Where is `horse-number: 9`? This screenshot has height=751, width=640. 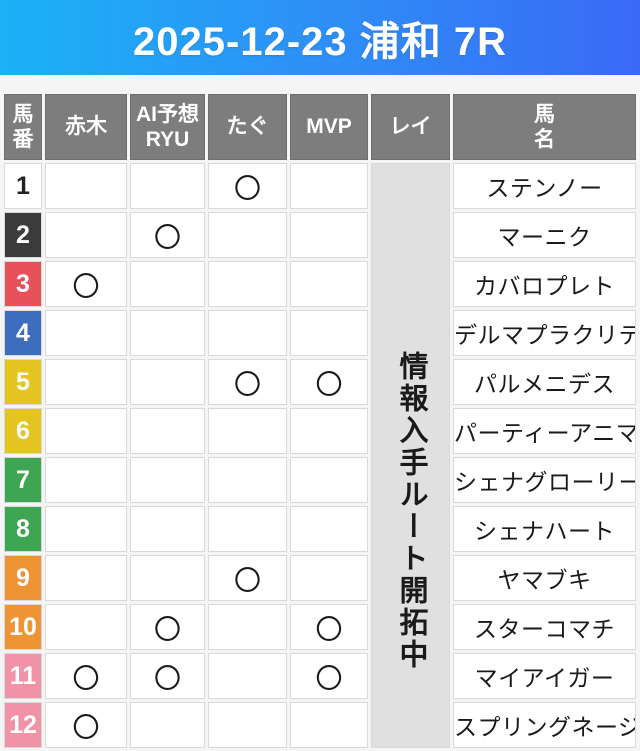 horse-number: 9 is located at coordinates (23, 578).